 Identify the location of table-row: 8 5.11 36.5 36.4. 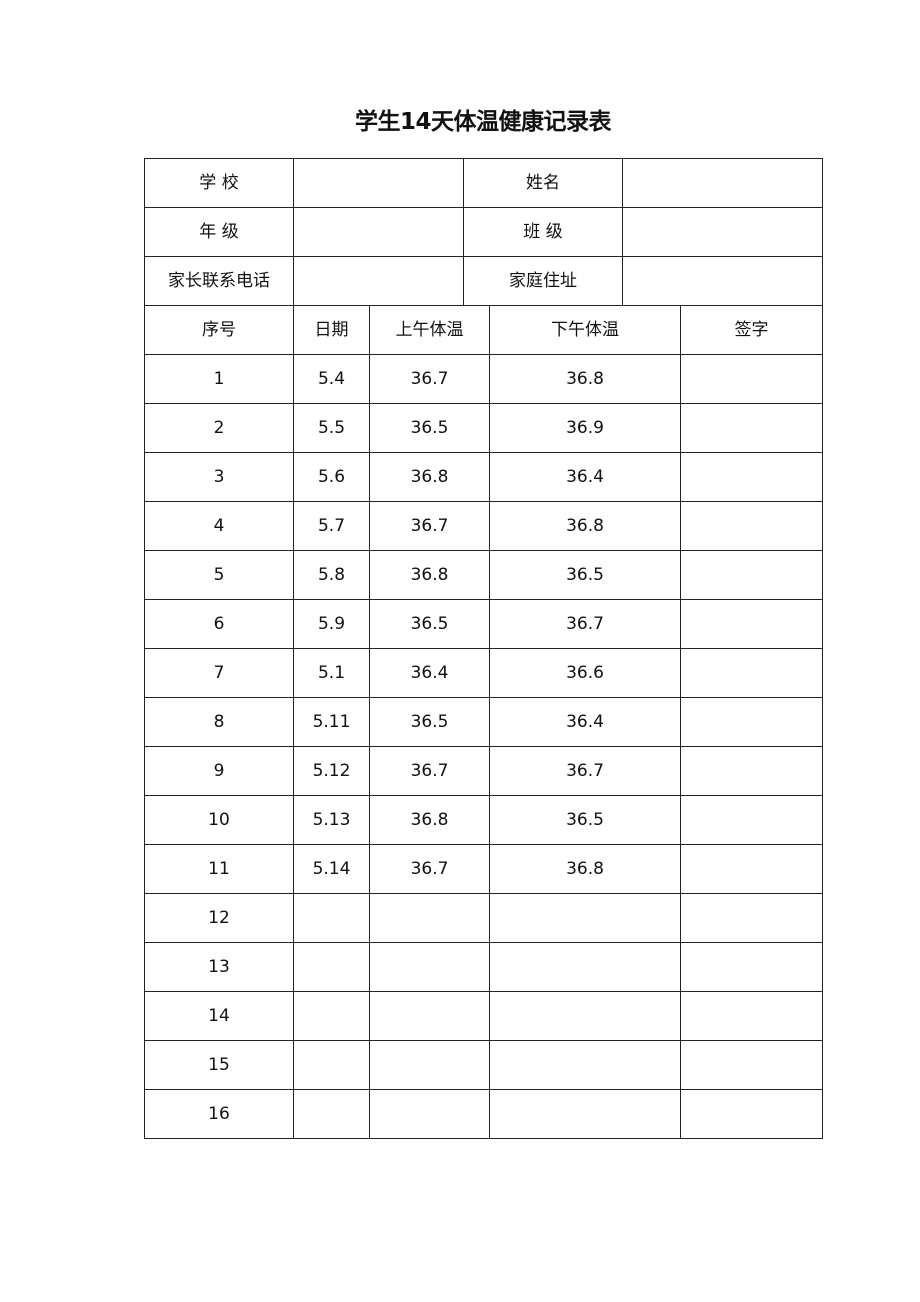
(483, 722).